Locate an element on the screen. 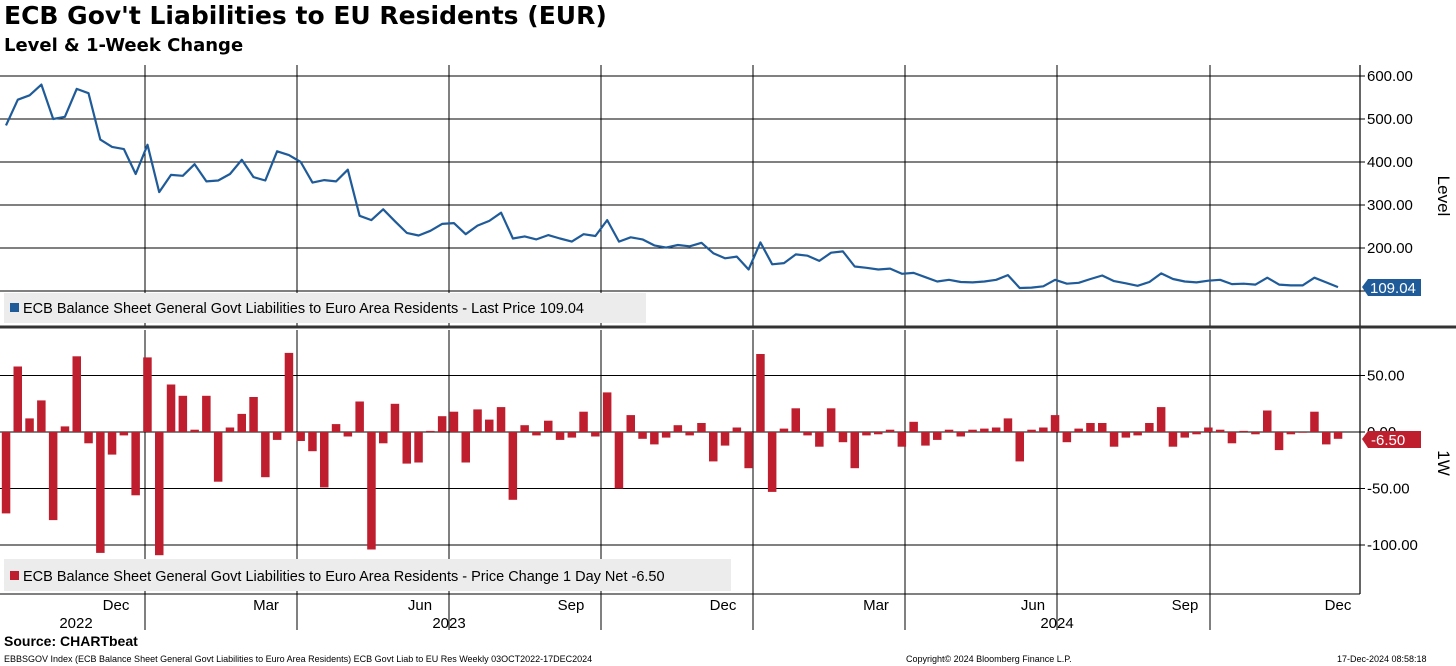 The image size is (1456, 666). level-axis-label: Level is located at coordinates (1443, 196).